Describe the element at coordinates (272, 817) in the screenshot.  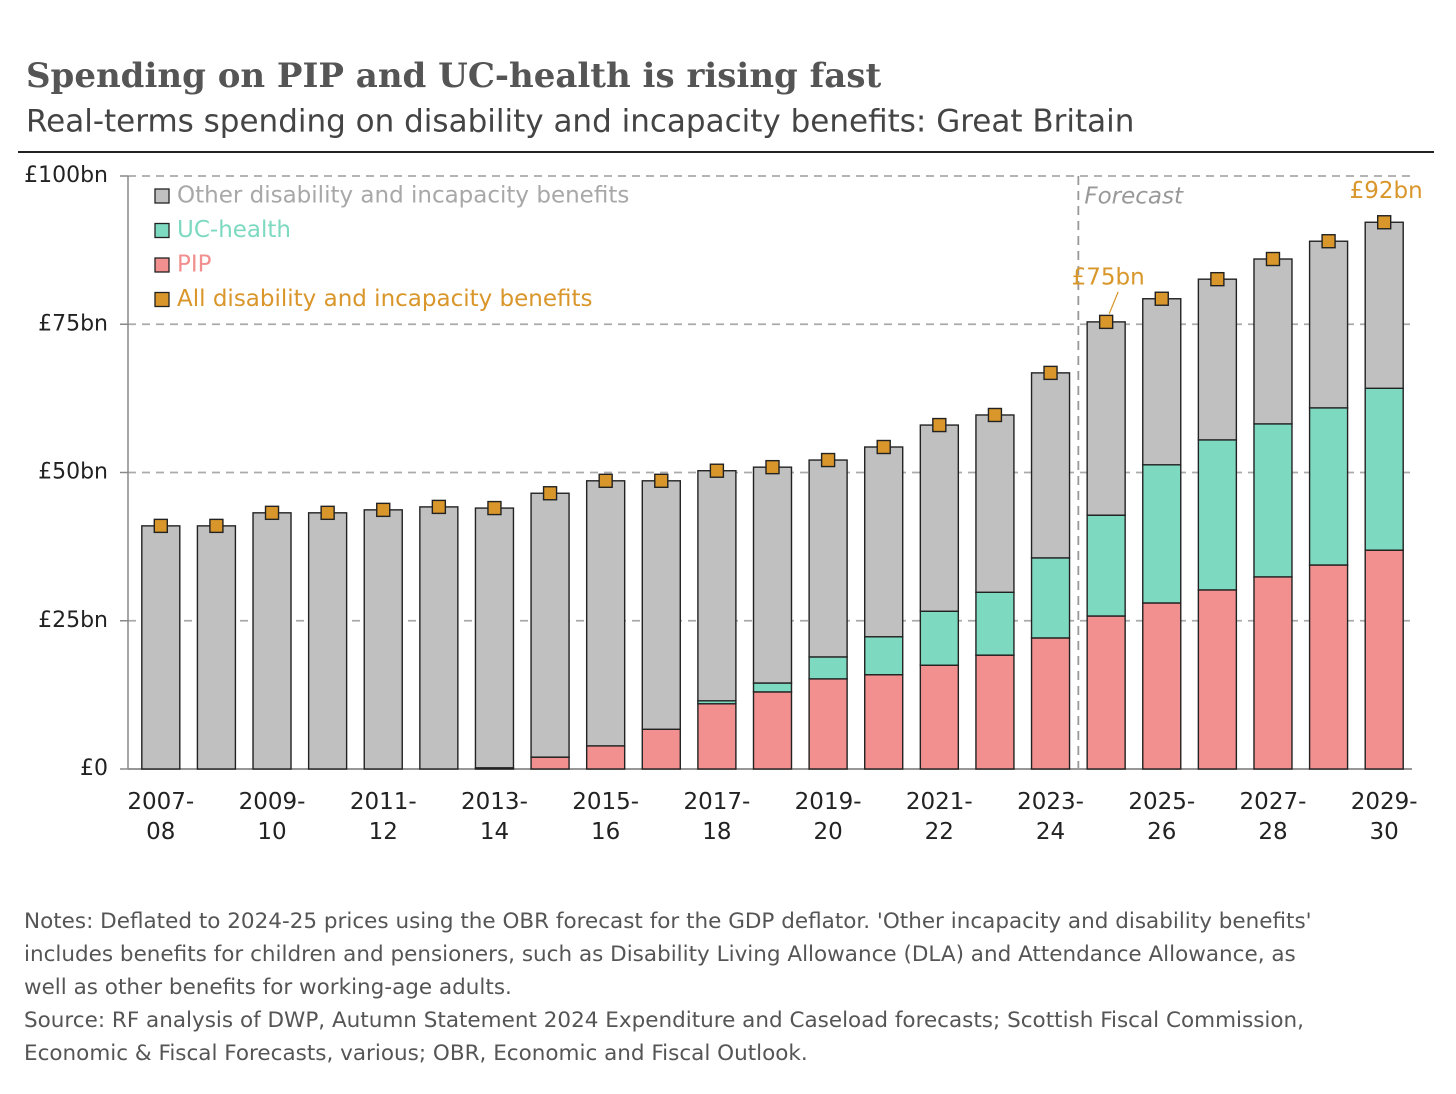
I see `x-tick-label: 2009-10` at that location.